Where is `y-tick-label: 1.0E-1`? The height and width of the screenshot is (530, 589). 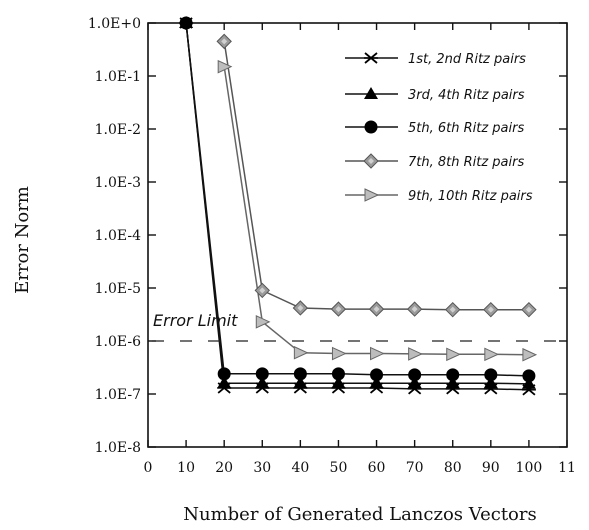
y-tick-label: 1.0E-1 is located at coordinates (118, 77).